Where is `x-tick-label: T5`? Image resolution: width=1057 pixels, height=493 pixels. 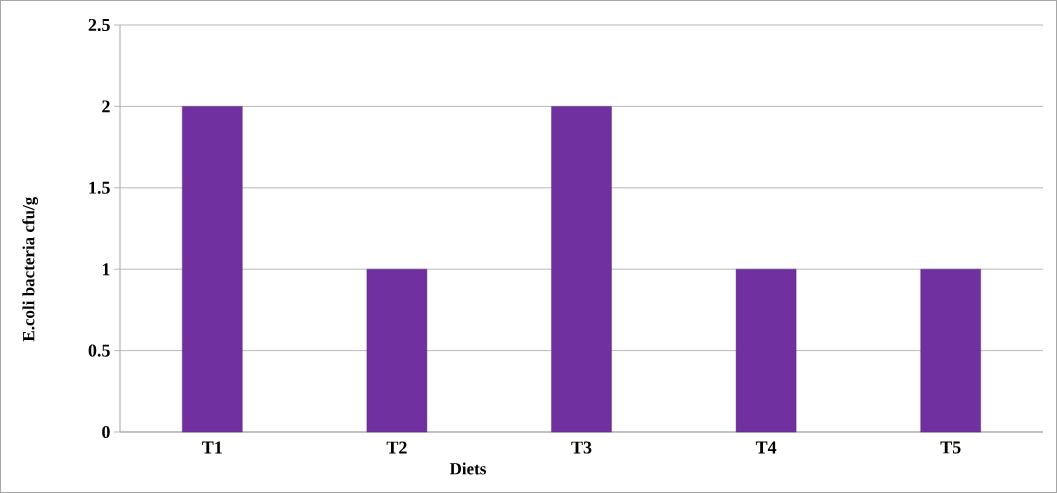
x-tick-label: T5 is located at coordinates (950, 447).